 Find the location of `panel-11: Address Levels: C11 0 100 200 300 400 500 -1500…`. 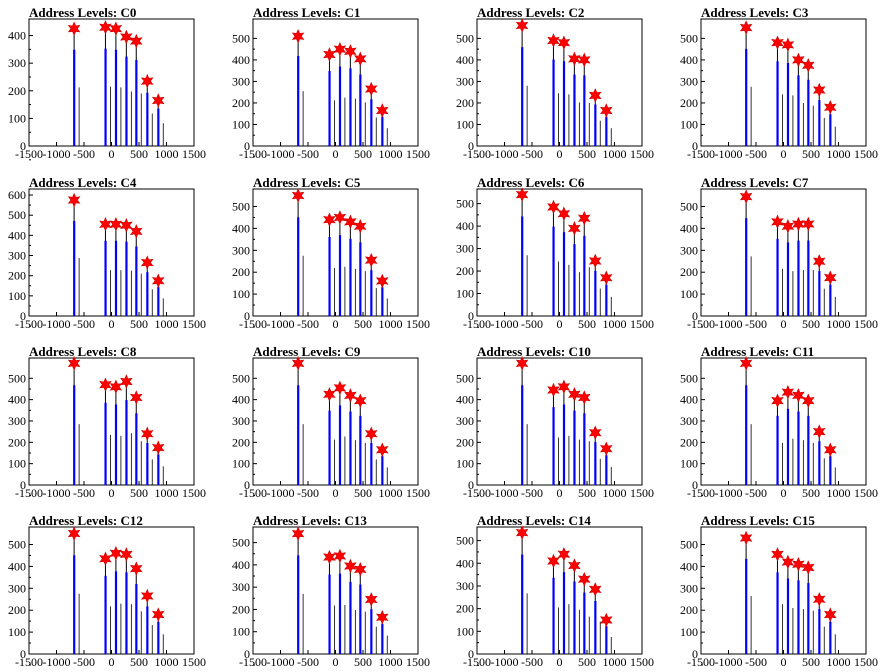

panel-11: Address Levels: C11 0 100 200 300 400 500 -1500… is located at coordinates (779, 422).